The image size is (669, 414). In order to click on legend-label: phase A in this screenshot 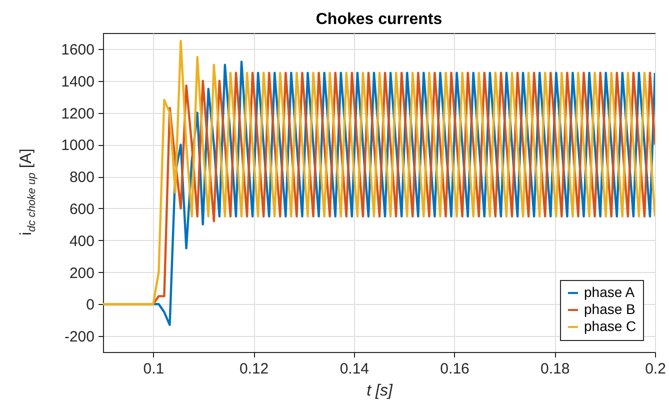, I will do `click(610, 292)`.